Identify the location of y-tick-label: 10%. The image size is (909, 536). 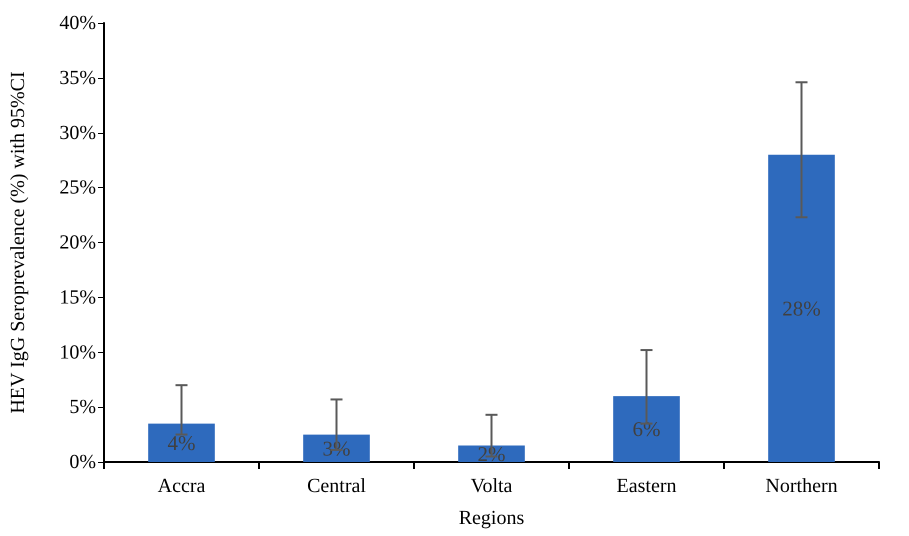
(77, 352).